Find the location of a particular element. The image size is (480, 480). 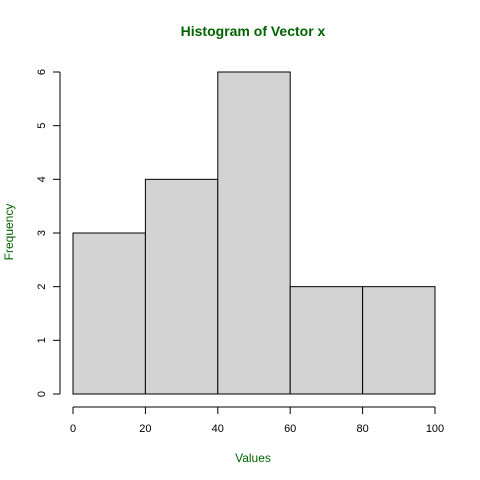

x-tick-label-3: 60 is located at coordinates (290, 429).